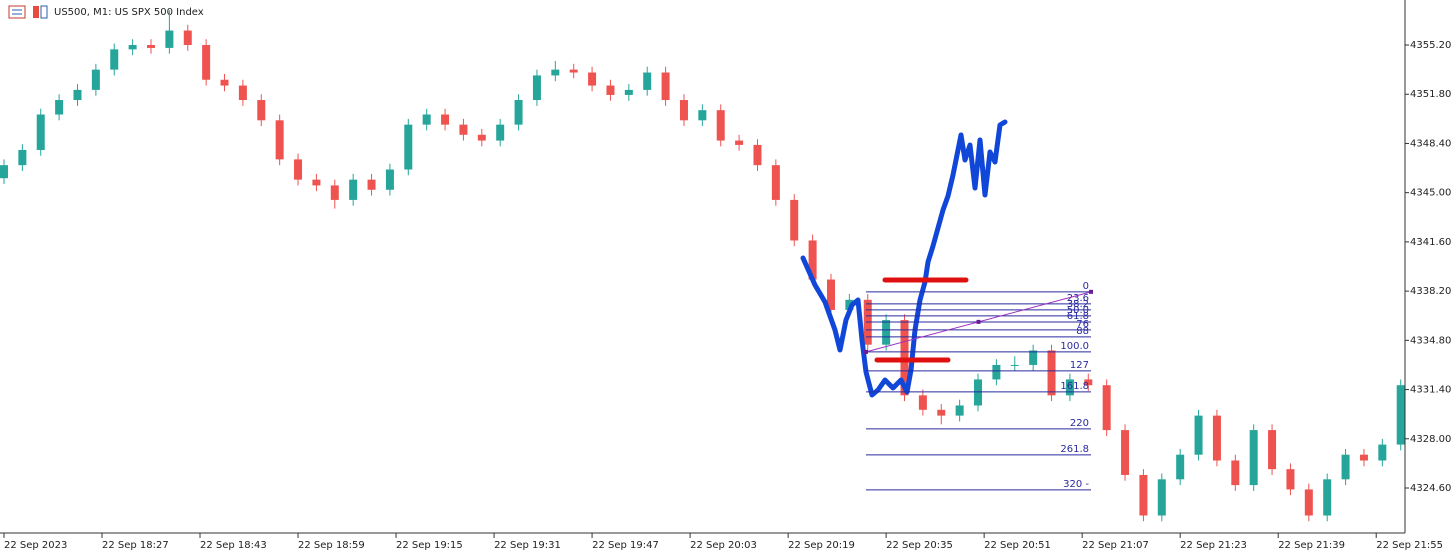  I want to click on fib-label: 76, so click(1082, 324).